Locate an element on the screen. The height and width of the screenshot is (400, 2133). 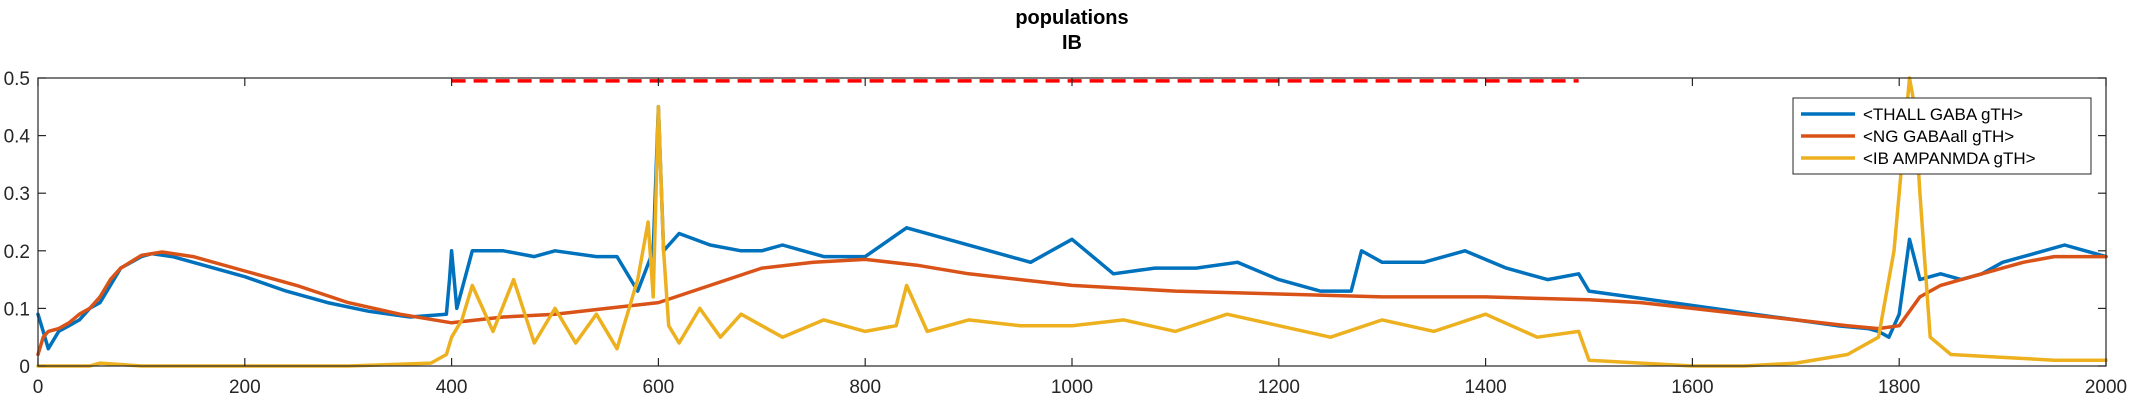
x-tick-label: 1800 is located at coordinates (1899, 387).